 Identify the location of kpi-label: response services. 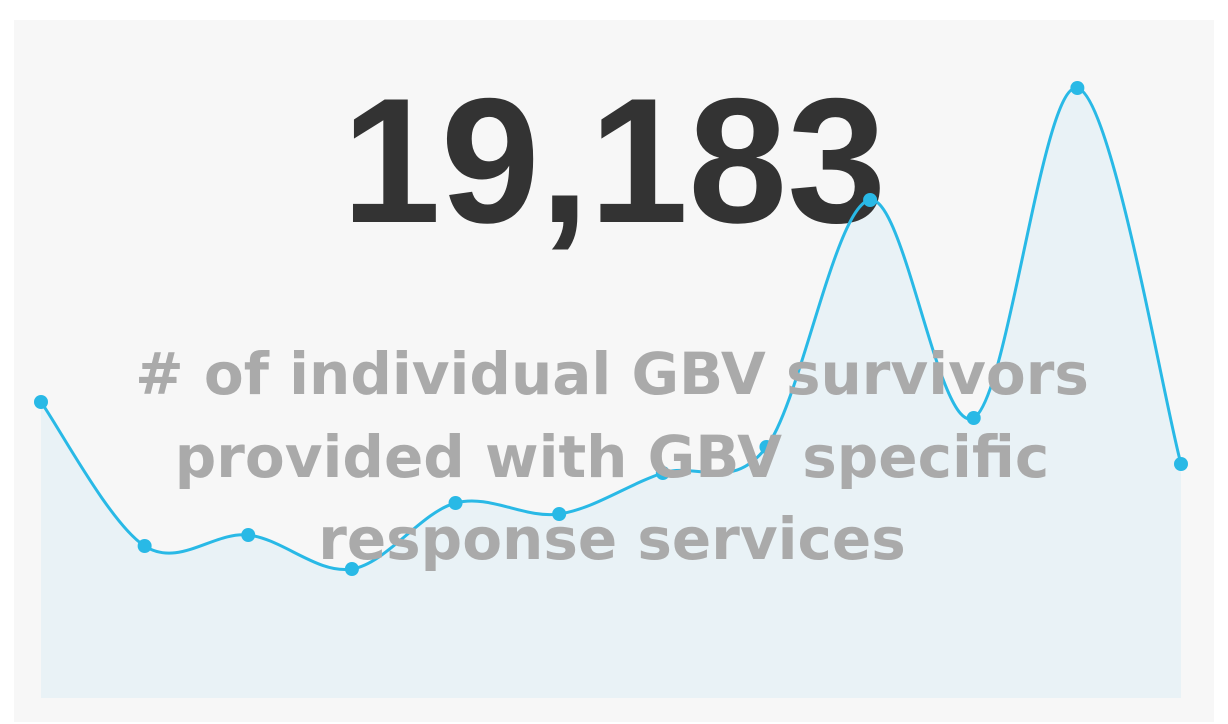
(612, 539).